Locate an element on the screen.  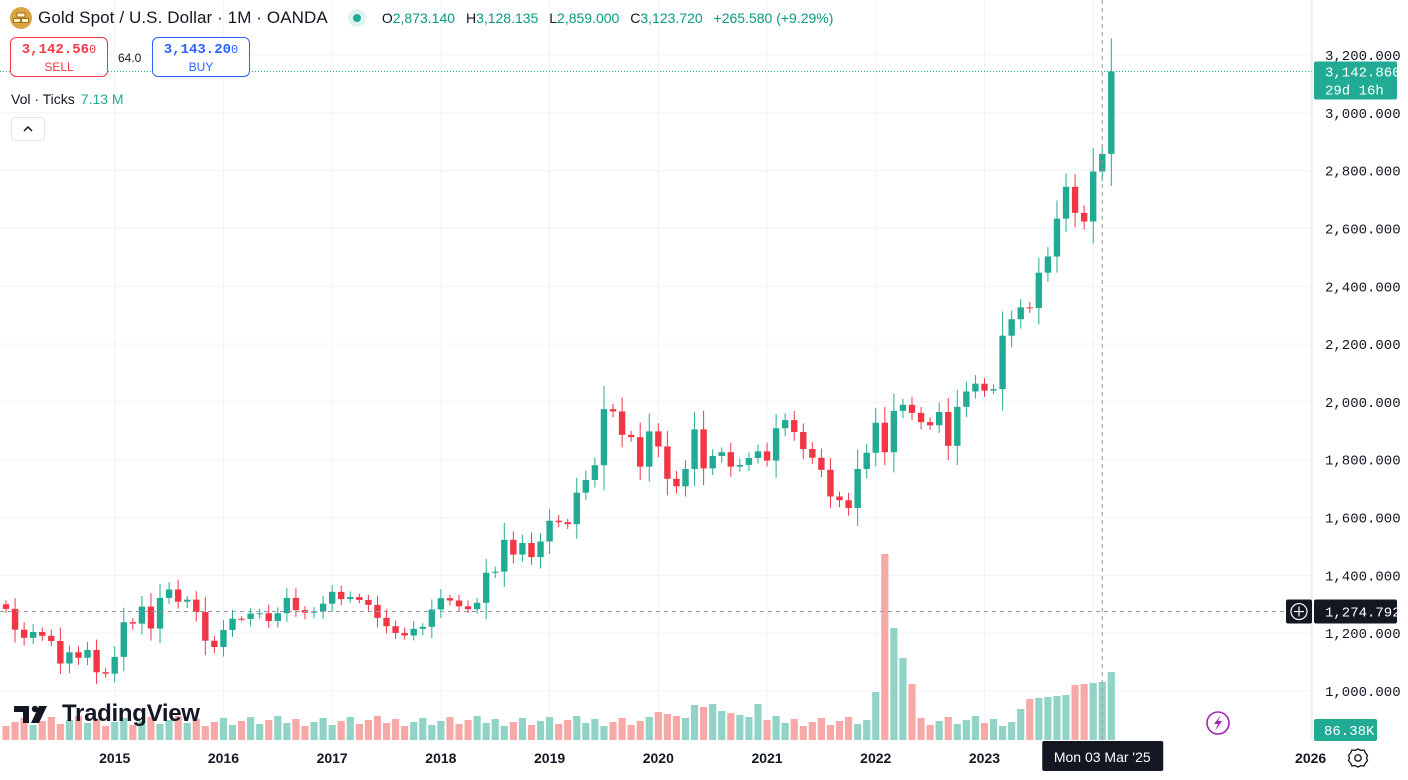
high-label: H is located at coordinates (471, 18).